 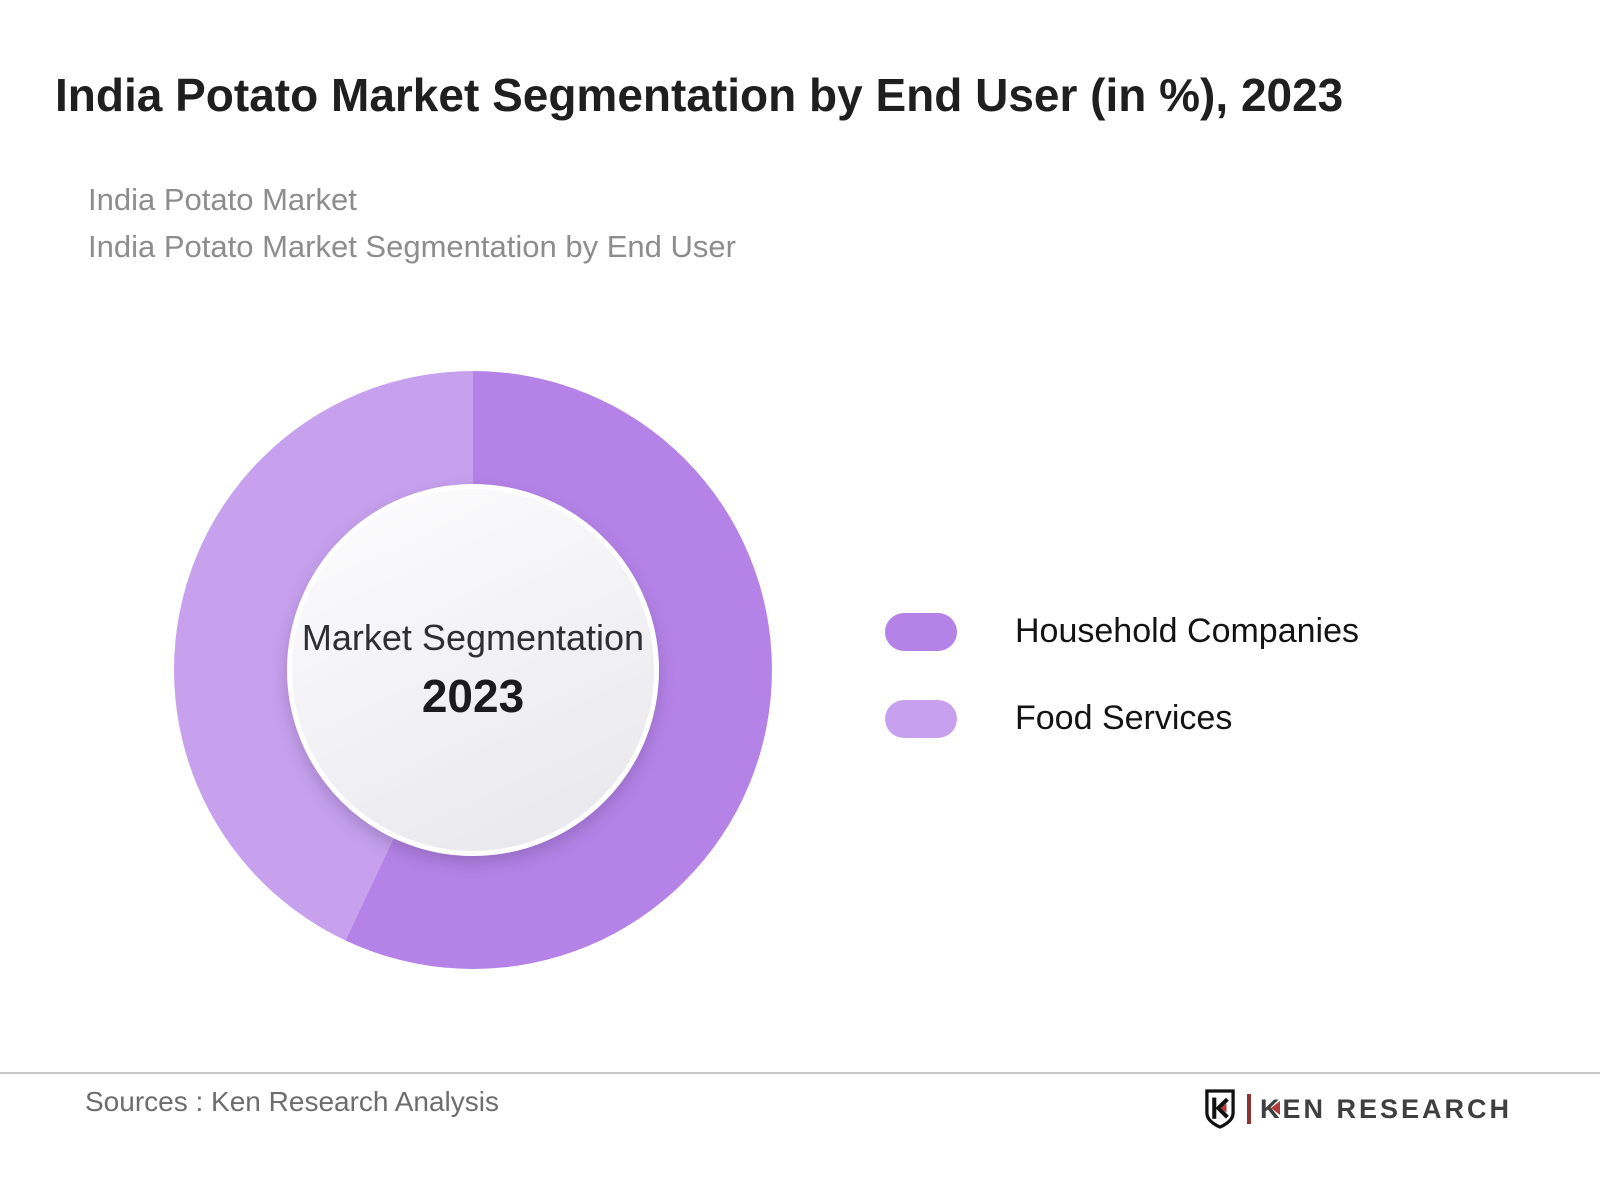 I want to click on ken-research-logo: K EN RESEARCH, so click(x=1357, y=1109).